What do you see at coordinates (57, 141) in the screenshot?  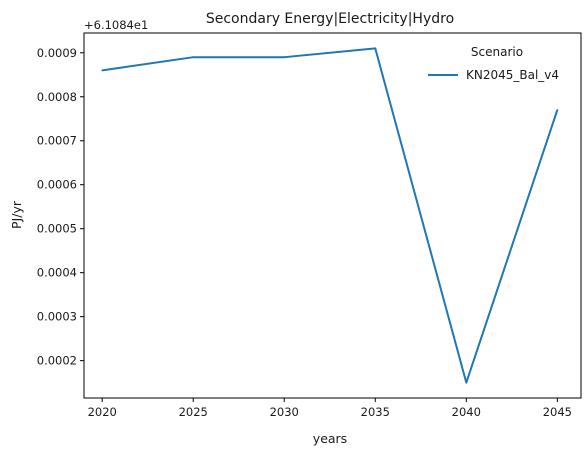 I see `y-tick-label: 0.0007` at bounding box center [57, 141].